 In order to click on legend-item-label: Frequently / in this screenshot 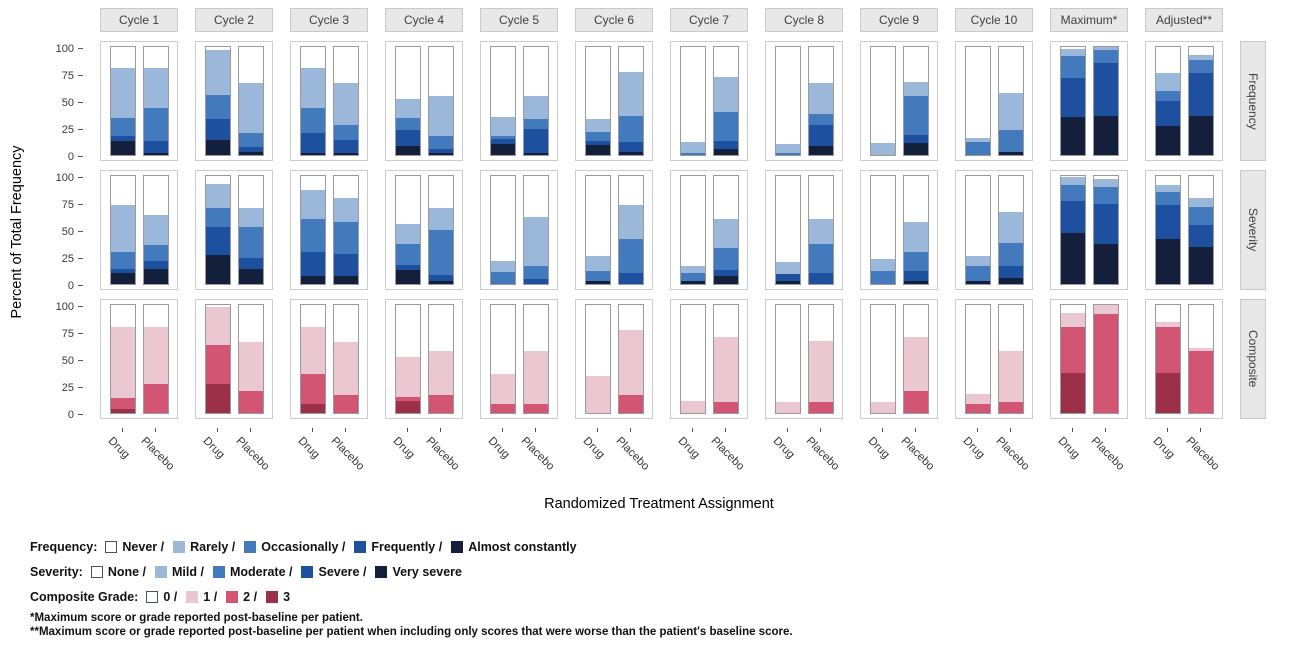, I will do `click(407, 547)`.